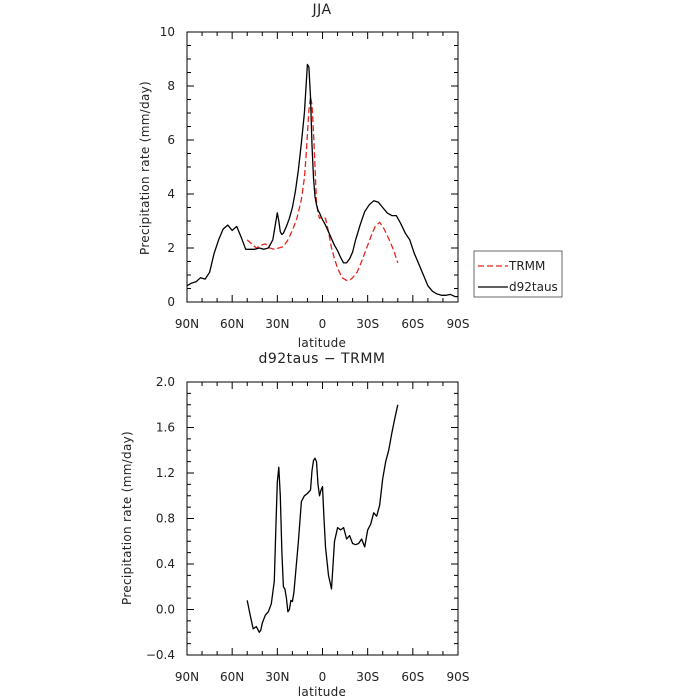 The height and width of the screenshot is (700, 700). Describe the element at coordinates (322, 692) in the screenshot. I see `bottom-chart-x-axis-label: latitude` at that location.